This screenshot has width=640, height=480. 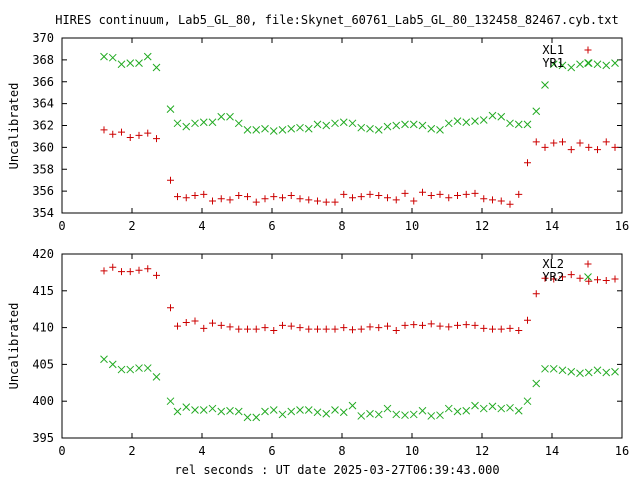 I want to click on x-tick-label: 0, so click(x=61, y=451).